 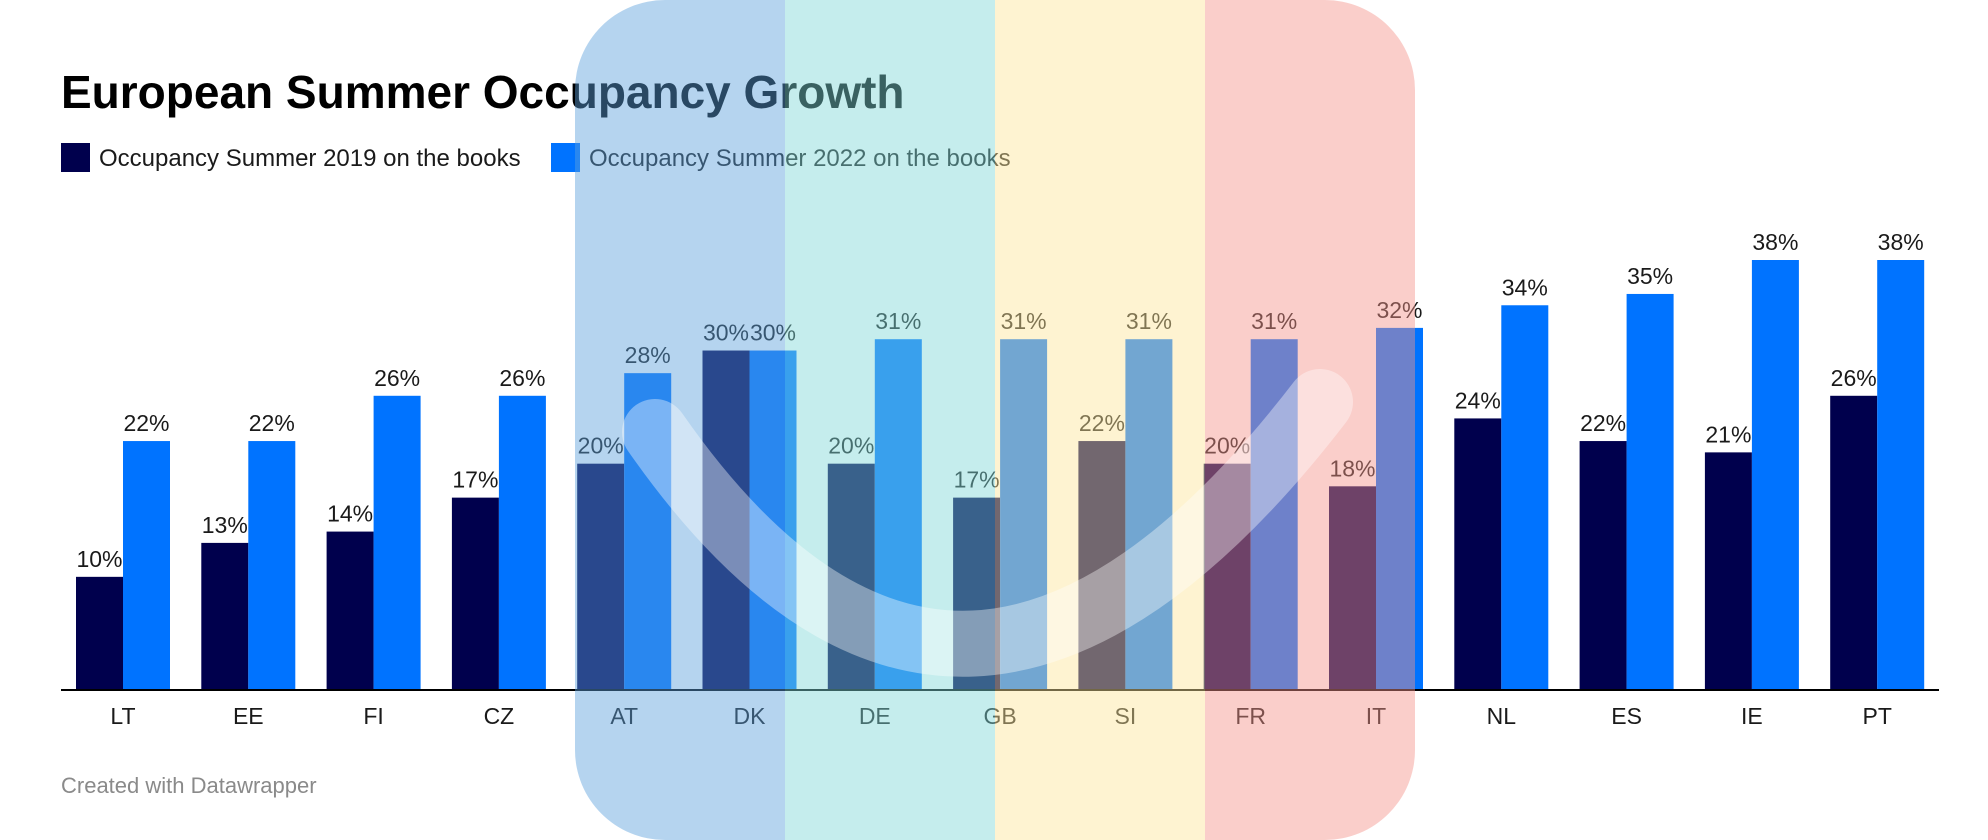 What do you see at coordinates (601, 576) in the screenshot?
I see `bar-2019-at` at bounding box center [601, 576].